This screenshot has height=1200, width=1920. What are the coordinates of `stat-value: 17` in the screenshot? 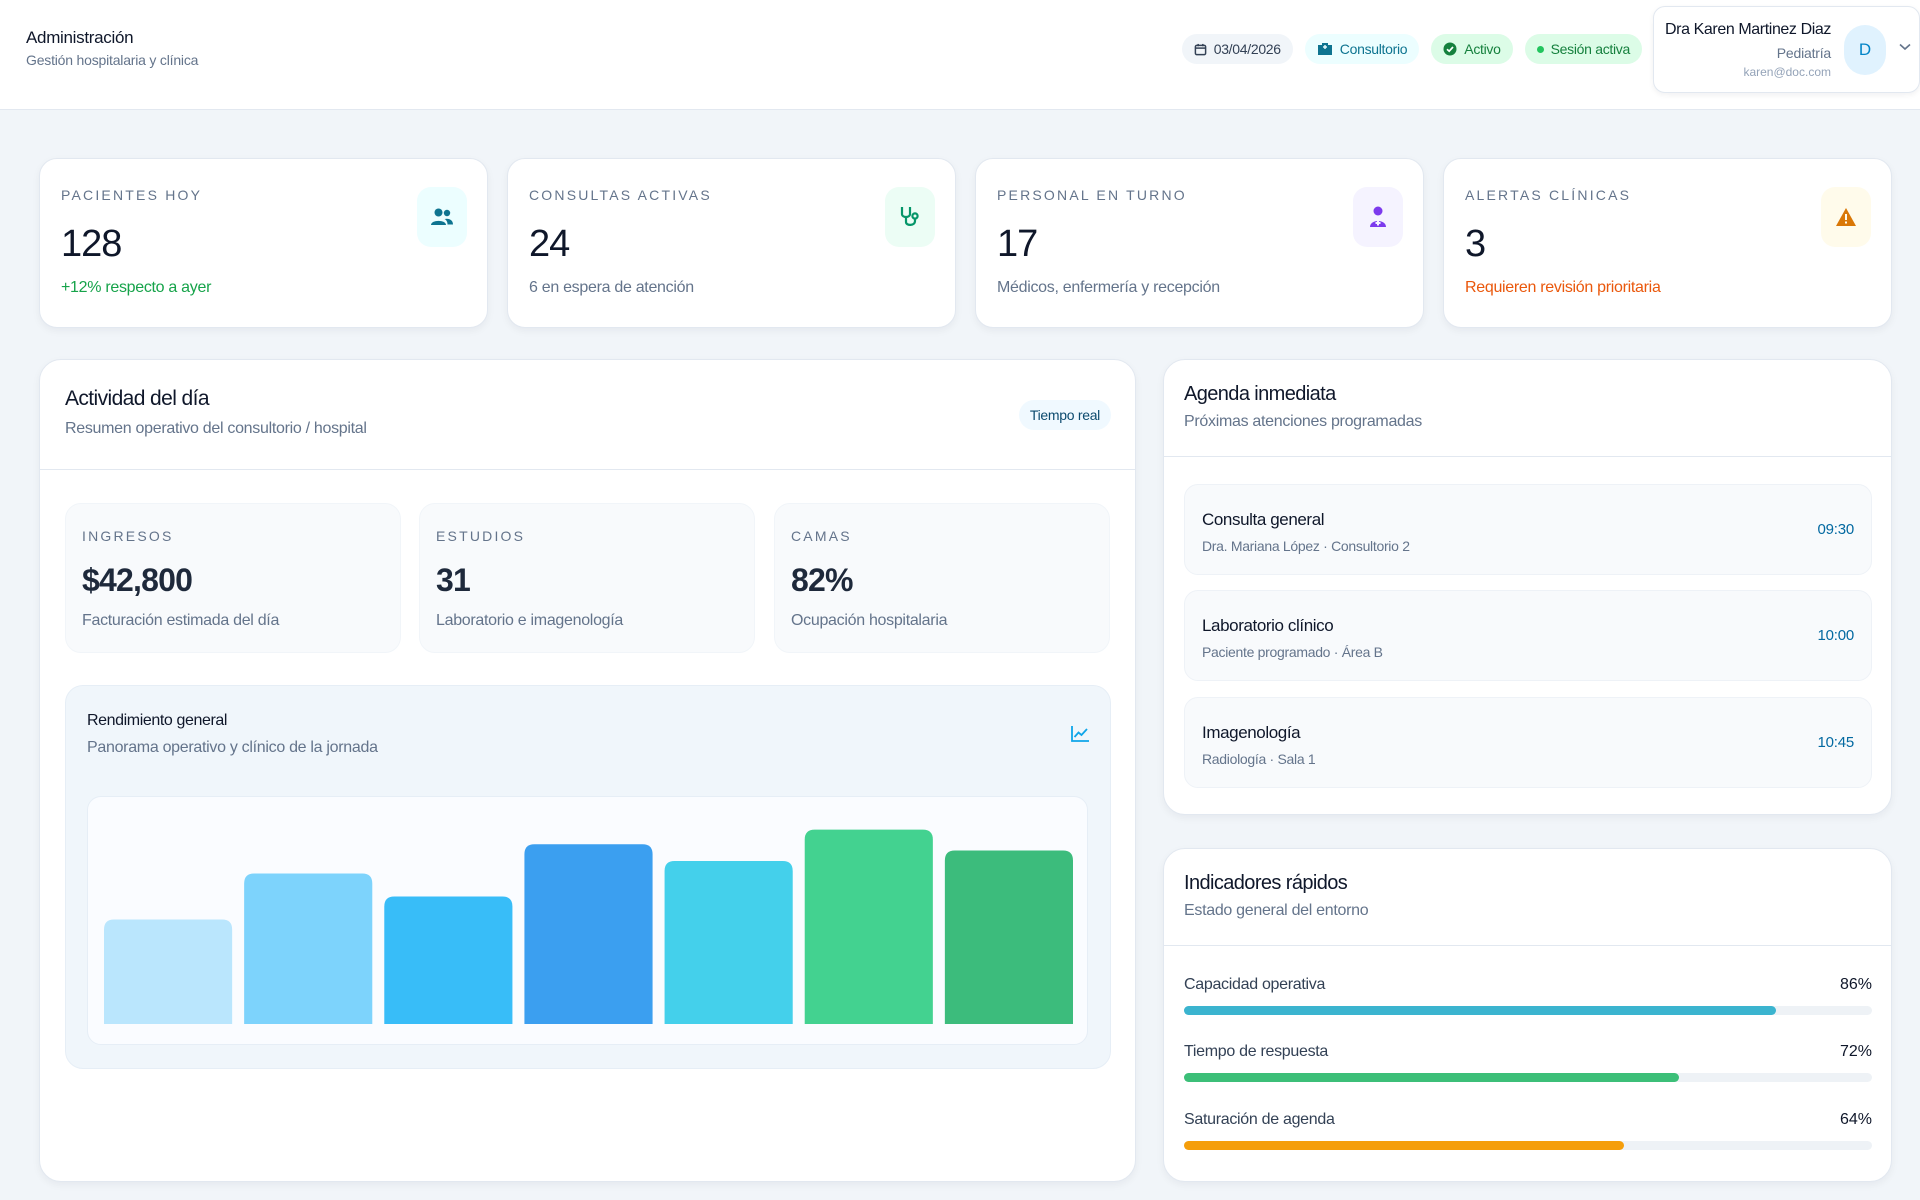 It's located at (1017, 244).